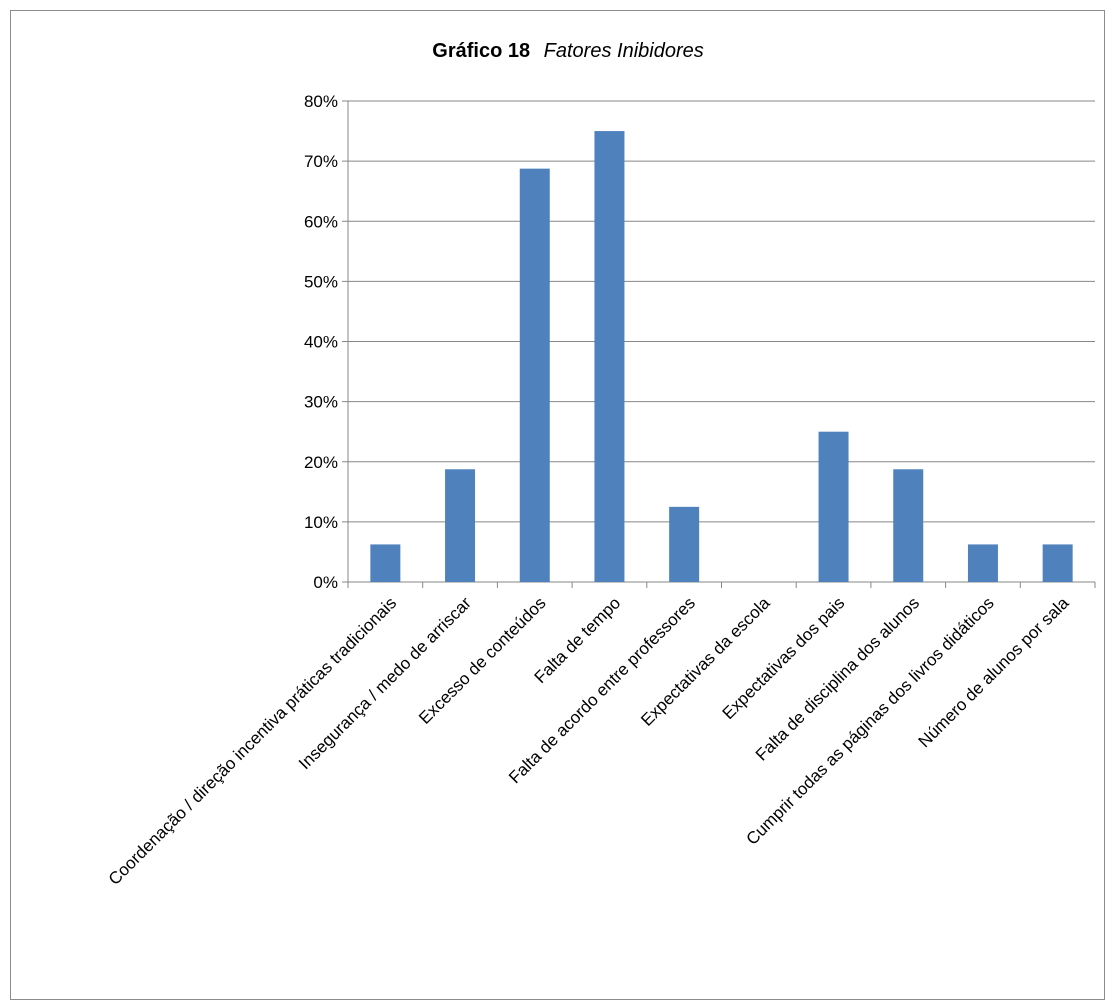  I want to click on y-tick-labels: 0% 10% 20% 30% 40% 50% 60% 70% 80%, so click(321, 342).